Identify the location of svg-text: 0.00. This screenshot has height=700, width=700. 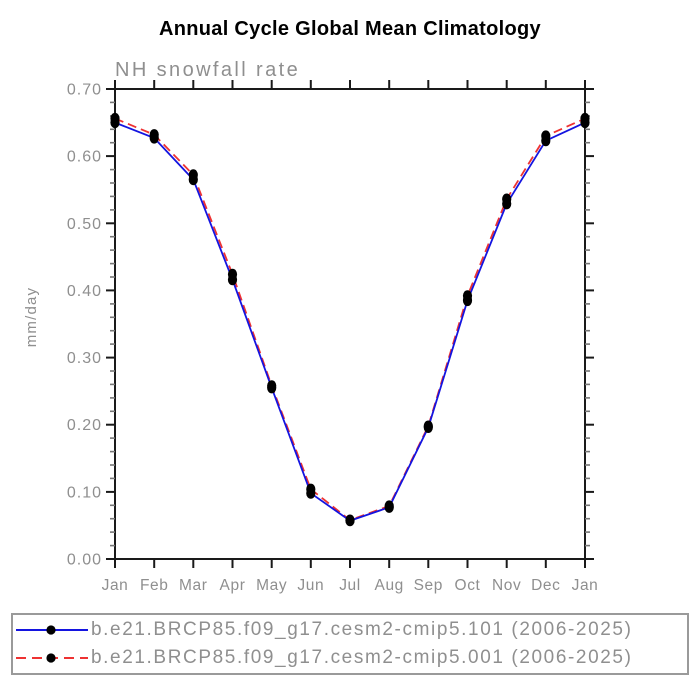
(84, 560).